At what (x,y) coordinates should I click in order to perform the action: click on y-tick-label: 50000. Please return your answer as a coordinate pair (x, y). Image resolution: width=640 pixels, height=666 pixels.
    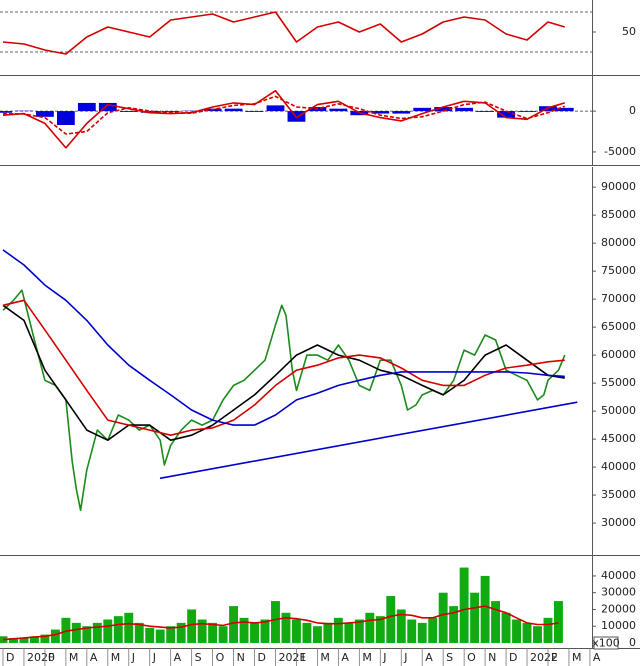
    Looking at the image, I should click on (618, 410).